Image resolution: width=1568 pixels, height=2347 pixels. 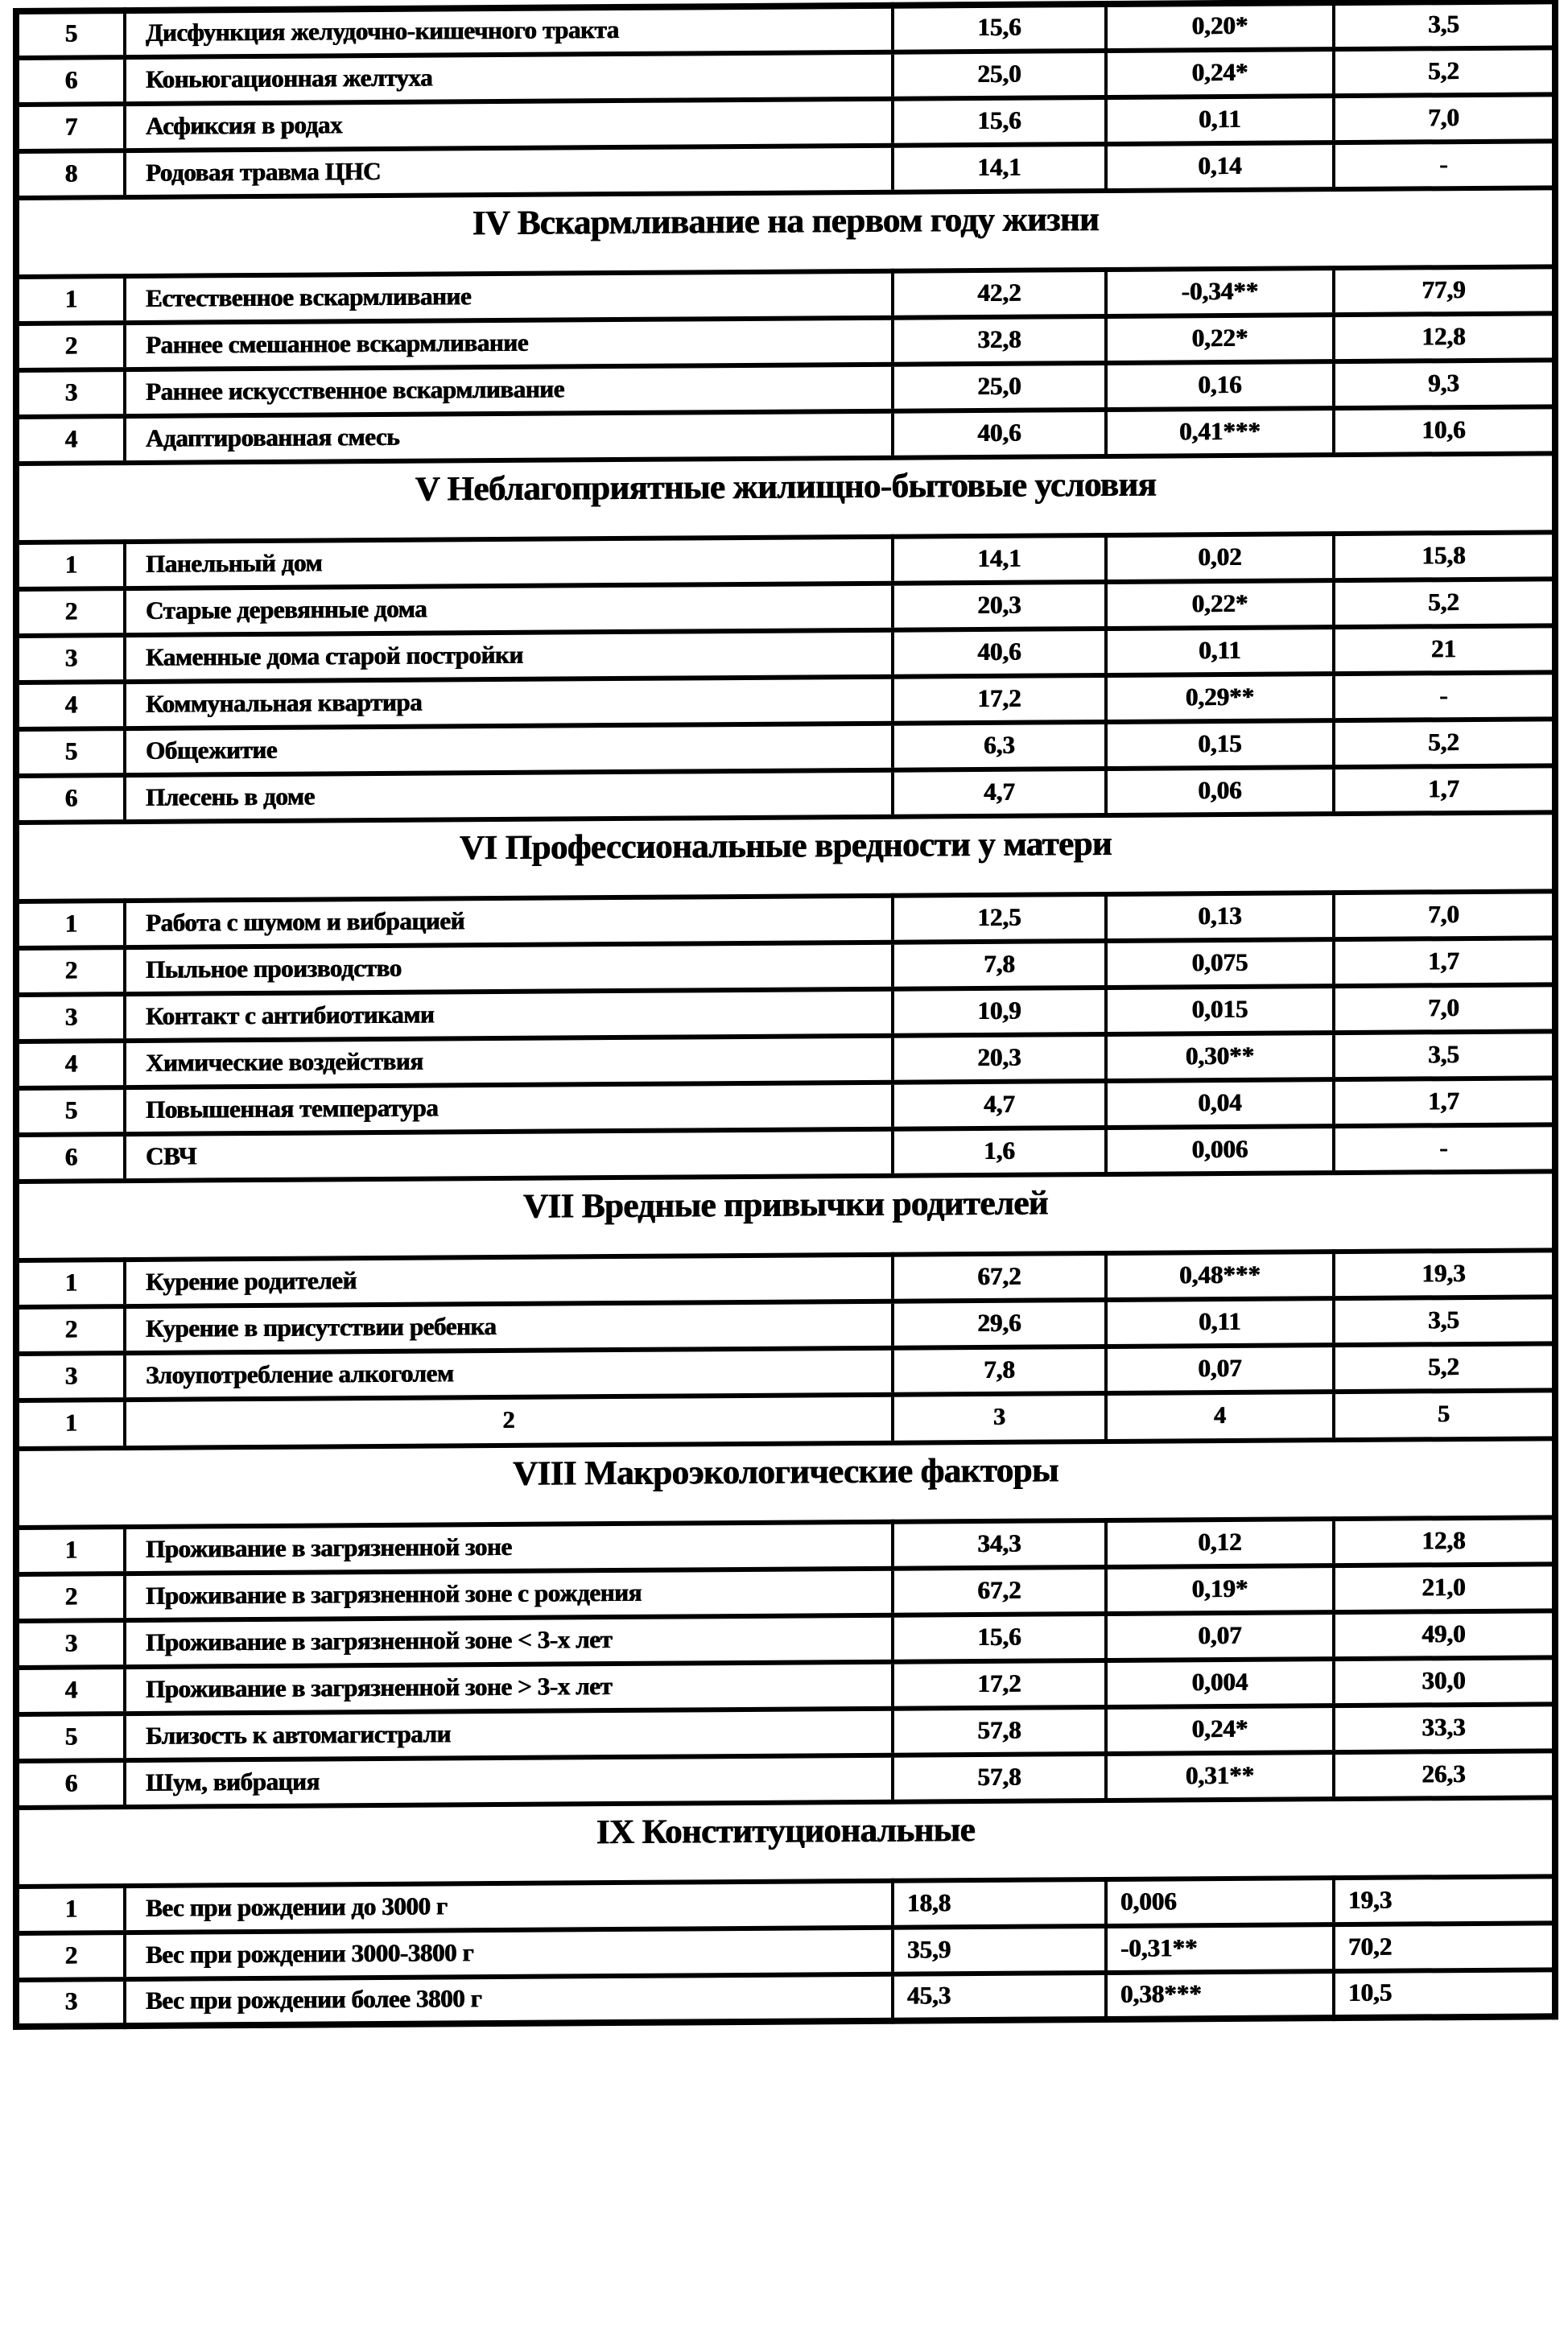 I want to click on section-header-row: VII Вредные привычки родителей, so click(x=785, y=1215).